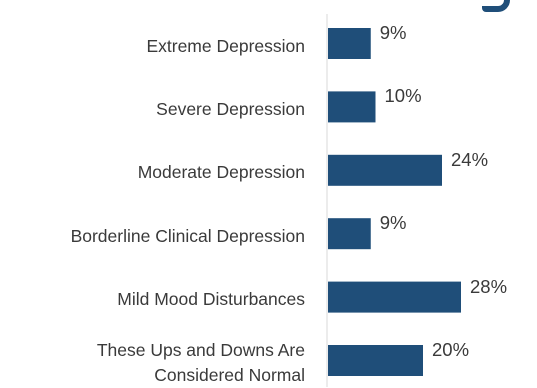 Image resolution: width=537 pixels, height=388 pixels. Describe the element at coordinates (489, 286) in the screenshot. I see `value-label-5: 28%` at that location.